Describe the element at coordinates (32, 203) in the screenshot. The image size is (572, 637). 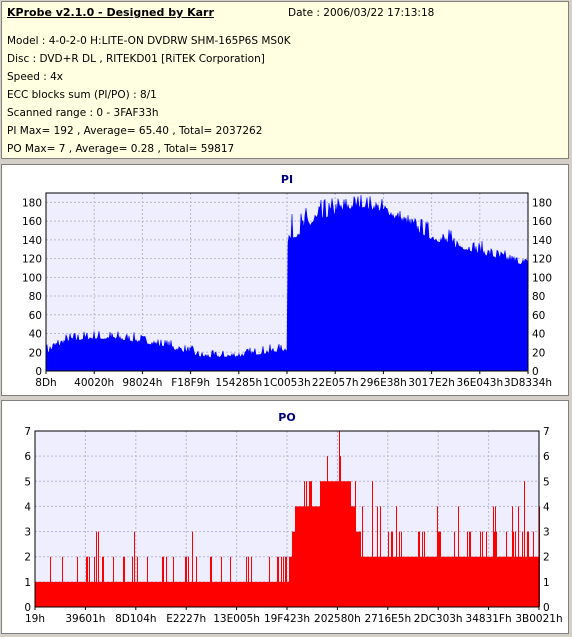
I see `y-tick-label-left: 180` at that location.